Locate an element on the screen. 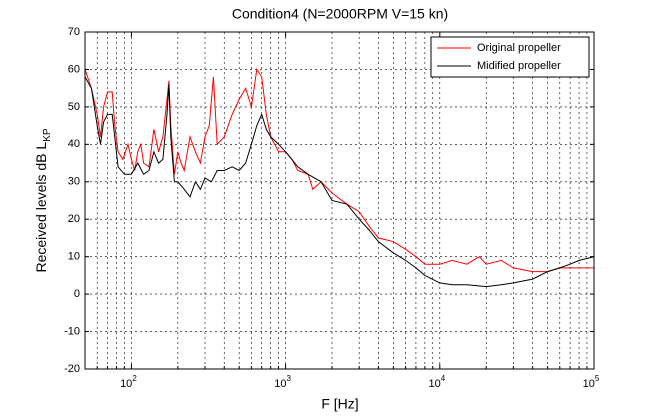 This screenshot has height=416, width=656. y-tick-label: 60 is located at coordinates (74, 69).